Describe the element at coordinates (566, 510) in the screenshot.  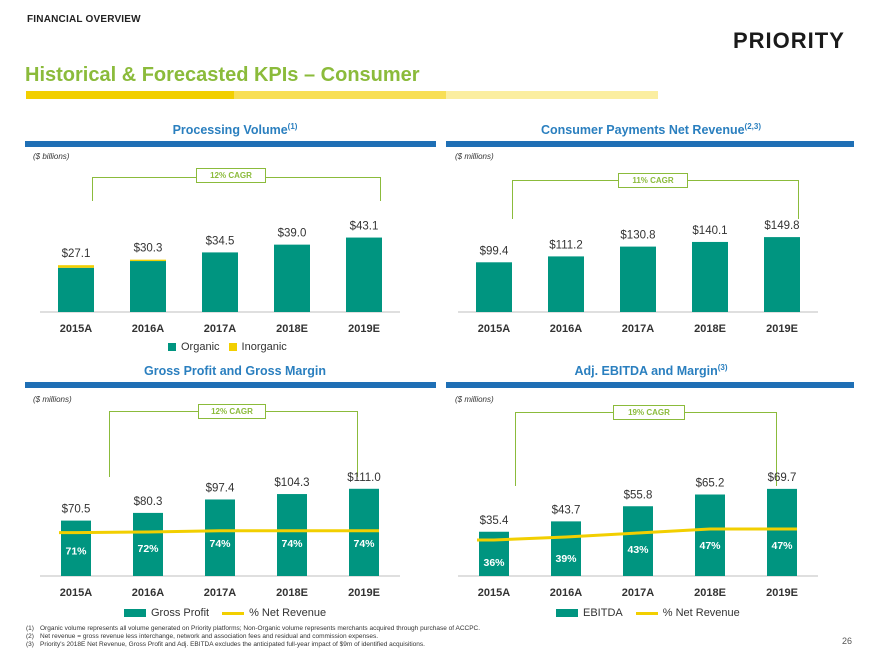
I see `data-label: $43.7` at that location.